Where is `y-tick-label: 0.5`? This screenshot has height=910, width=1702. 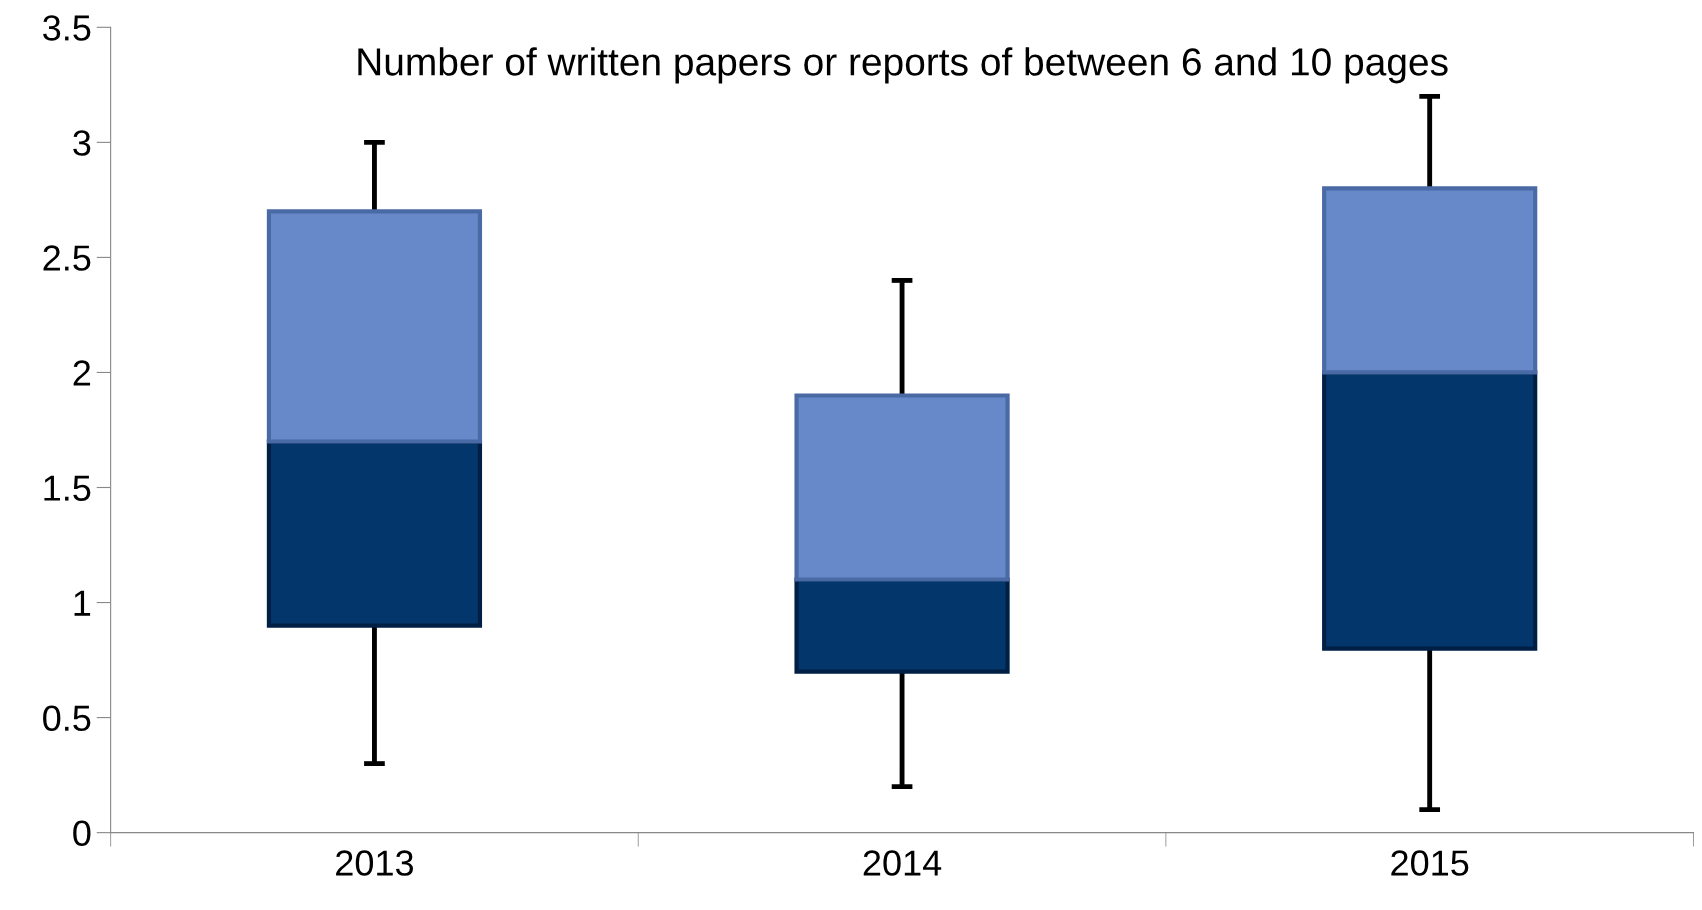 y-tick-label: 0.5 is located at coordinates (67, 718).